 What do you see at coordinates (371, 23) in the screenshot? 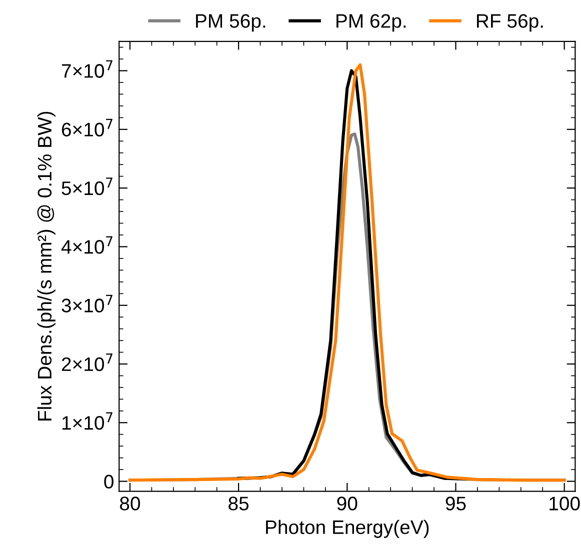
I see `legend-label: PM 62p.` at bounding box center [371, 23].